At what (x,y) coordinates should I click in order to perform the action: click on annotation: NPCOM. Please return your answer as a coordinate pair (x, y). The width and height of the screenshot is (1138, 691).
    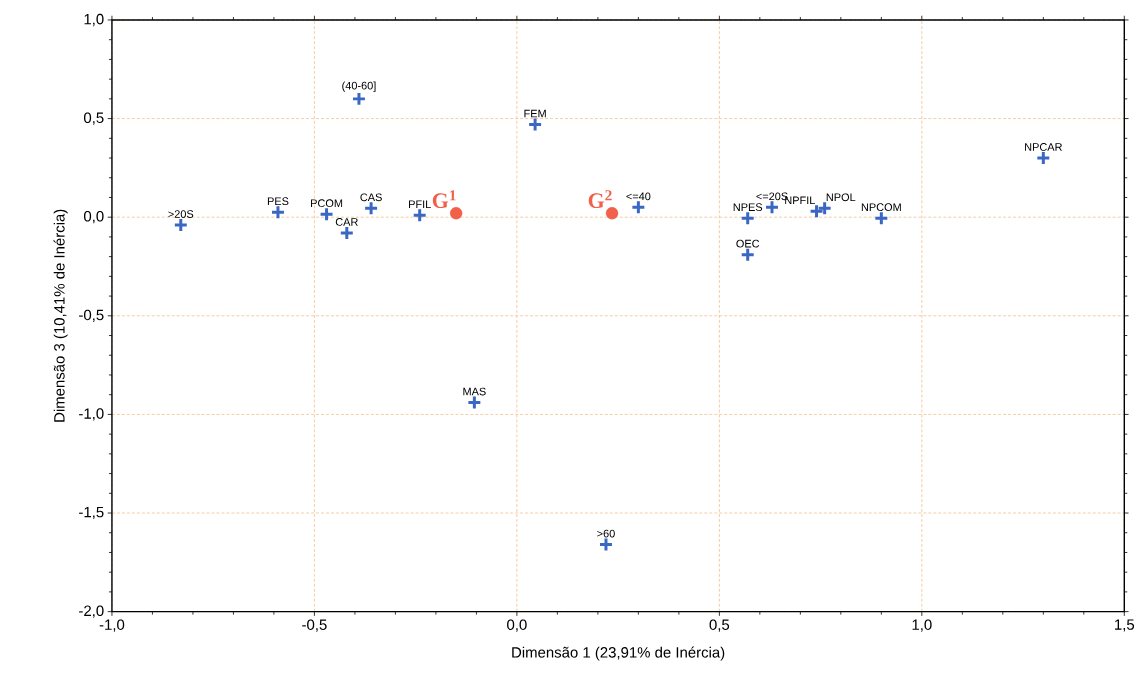
    Looking at the image, I should click on (881, 207).